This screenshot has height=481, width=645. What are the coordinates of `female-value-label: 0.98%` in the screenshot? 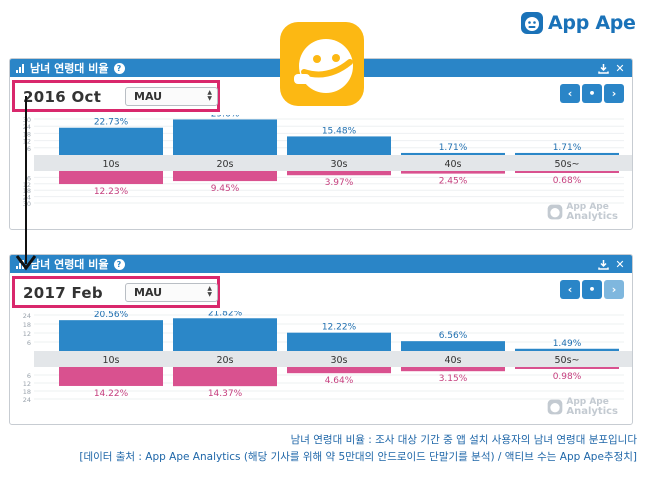 It's located at (567, 377).